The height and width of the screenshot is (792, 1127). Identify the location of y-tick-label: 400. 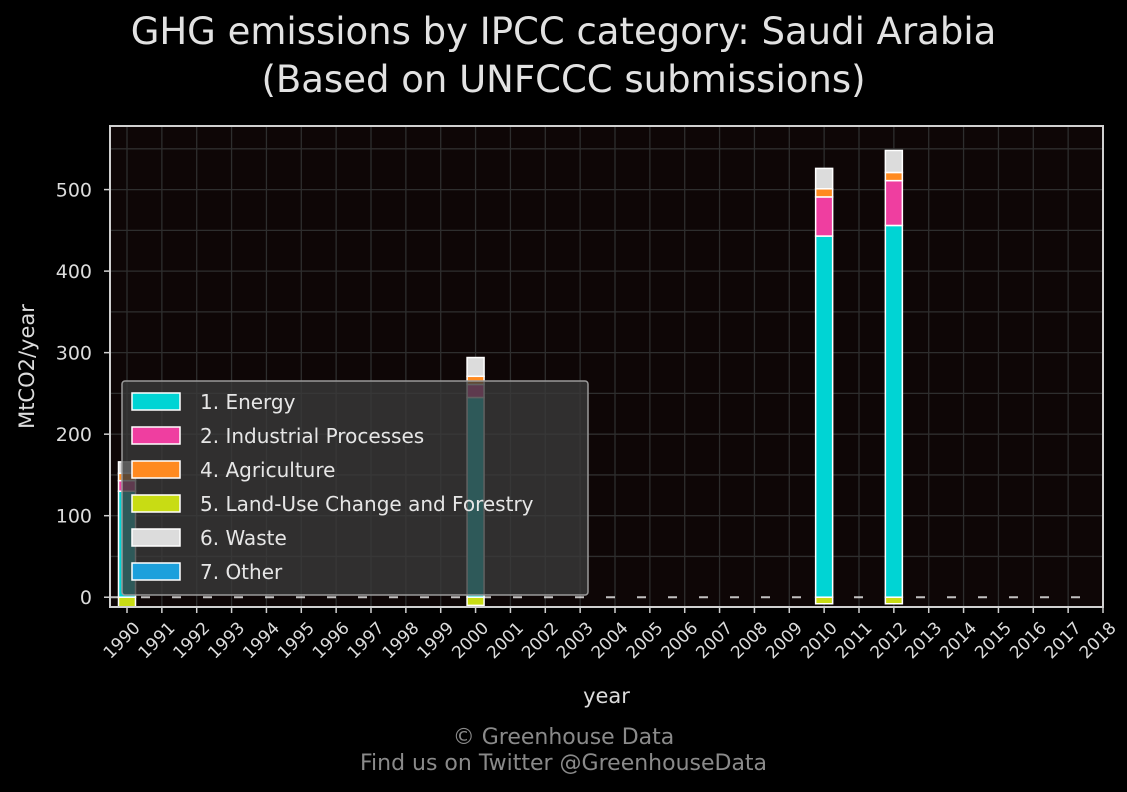
(74, 272).